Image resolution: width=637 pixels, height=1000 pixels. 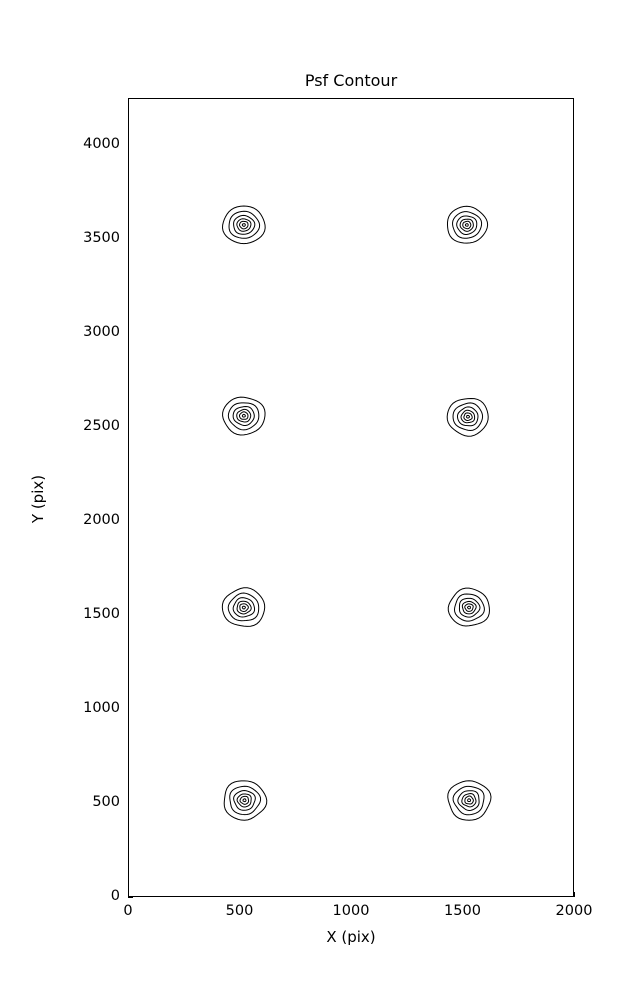 I want to click on y-axis-label: Y (pix), so click(x=38, y=499).